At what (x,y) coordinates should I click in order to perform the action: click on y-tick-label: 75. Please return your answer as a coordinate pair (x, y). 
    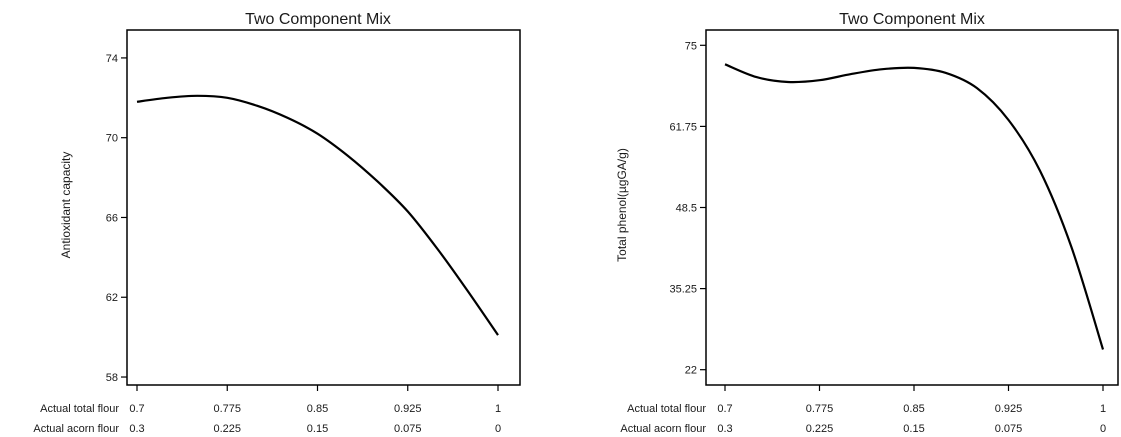
    Looking at the image, I should click on (691, 46).